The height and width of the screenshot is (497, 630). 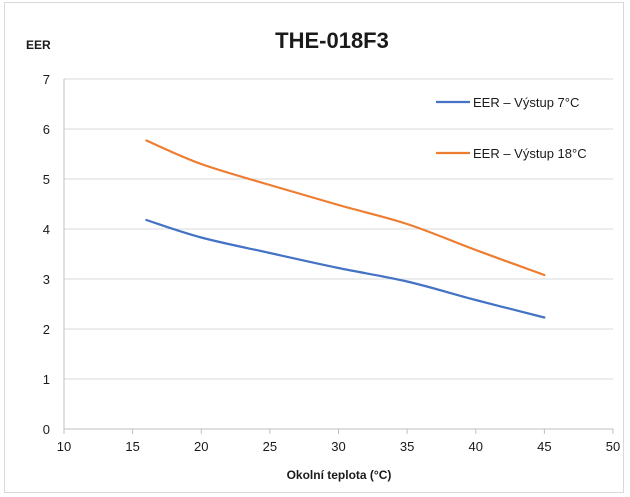 I want to click on y-tick-label: 4, so click(x=46, y=229).